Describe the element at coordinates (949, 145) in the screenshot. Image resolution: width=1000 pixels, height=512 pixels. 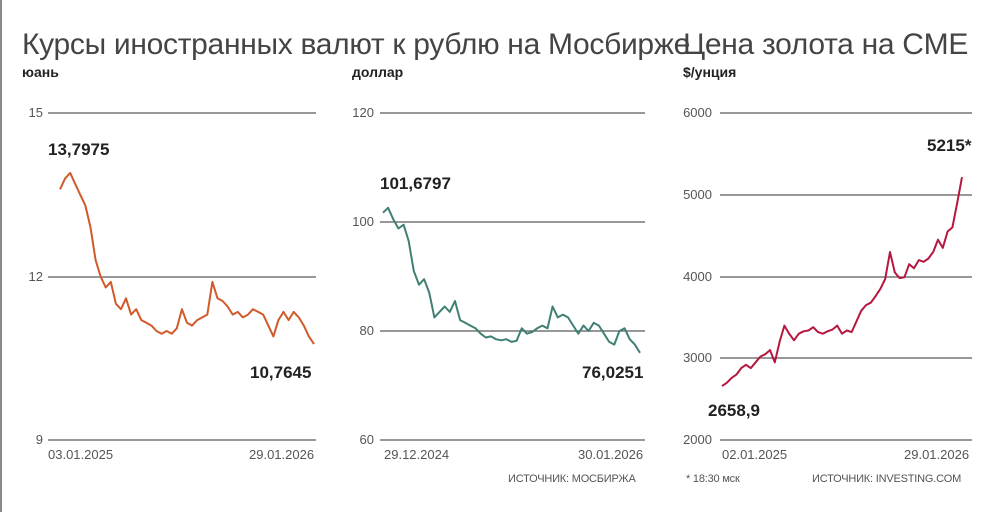
I see `gold-end-value: 5215*` at that location.